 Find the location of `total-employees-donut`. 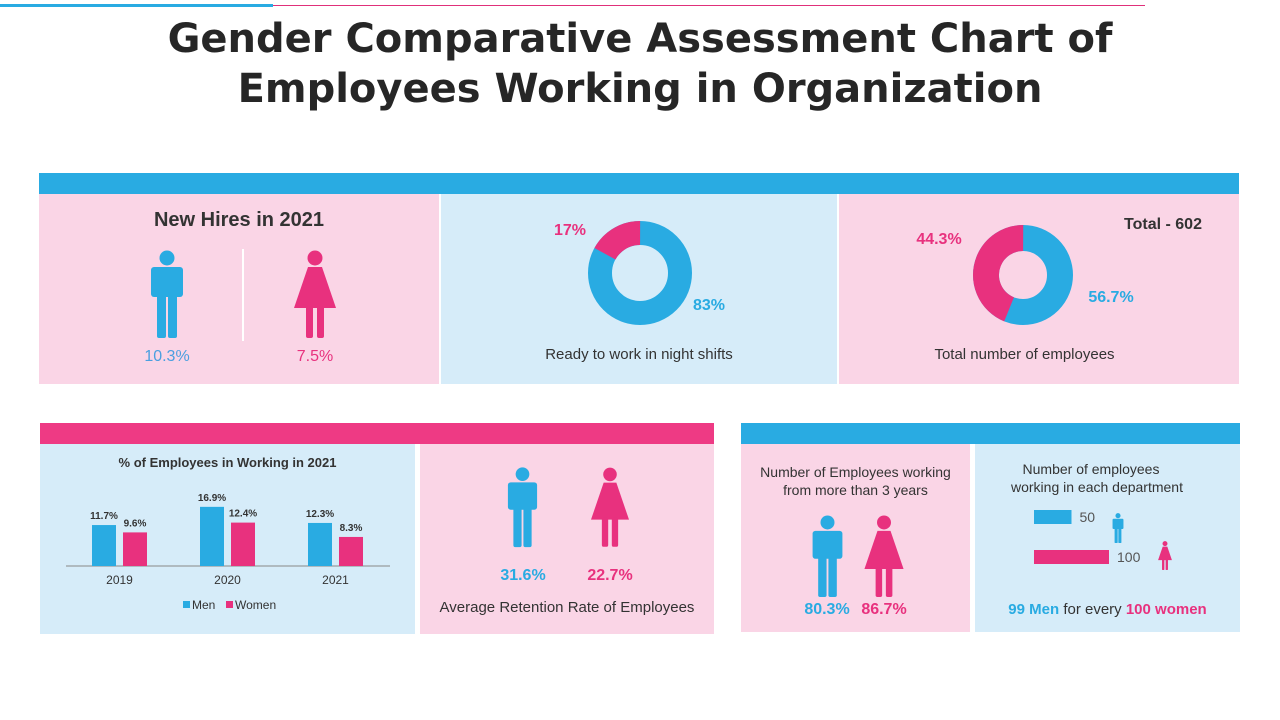

total-employees-donut is located at coordinates (1023, 275).